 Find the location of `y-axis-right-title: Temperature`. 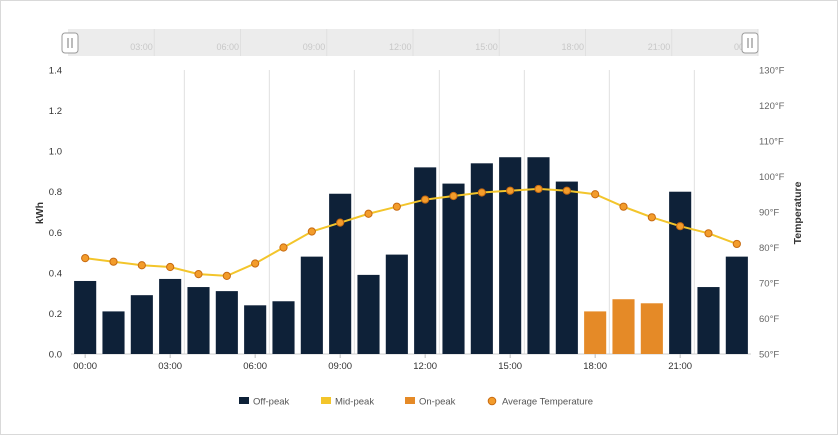

y-axis-right-title: Temperature is located at coordinates (798, 212).